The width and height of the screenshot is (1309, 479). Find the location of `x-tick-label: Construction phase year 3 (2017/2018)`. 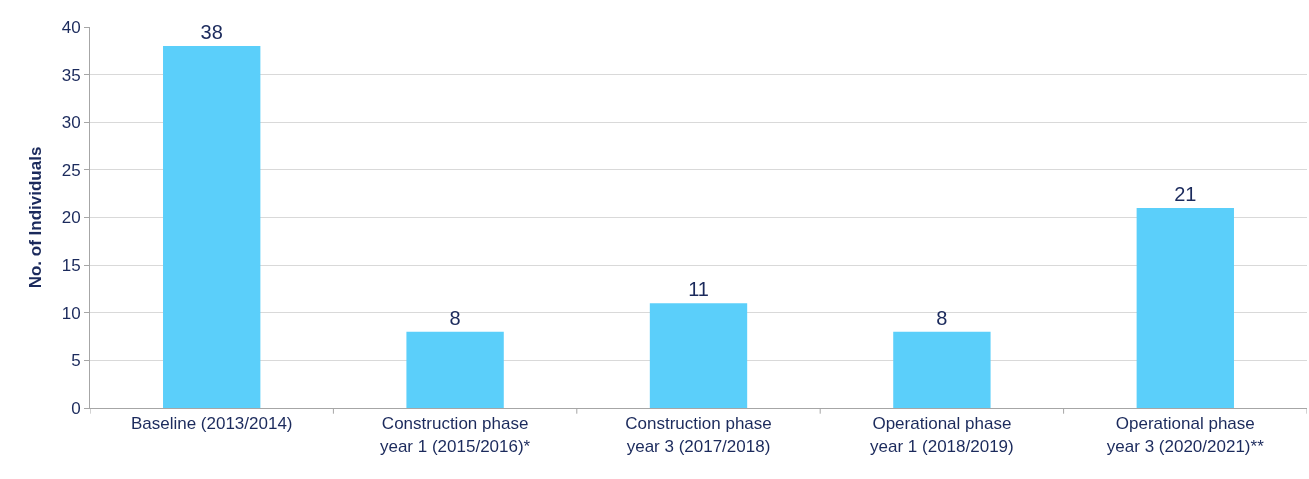

x-tick-label: Construction phase year 3 (2017/2018) is located at coordinates (698, 435).